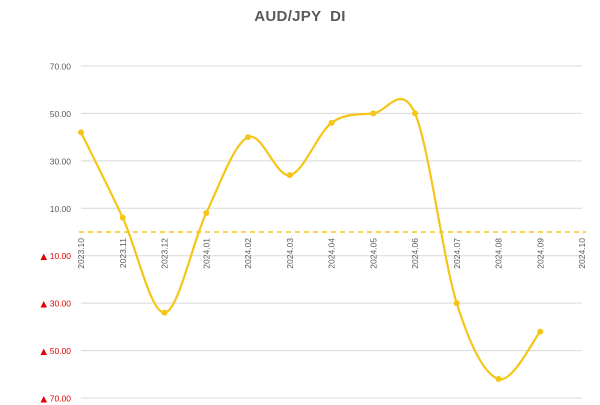 The image size is (600, 405). What do you see at coordinates (457, 253) in the screenshot?
I see `x-tick-label: 2024.07` at bounding box center [457, 253].